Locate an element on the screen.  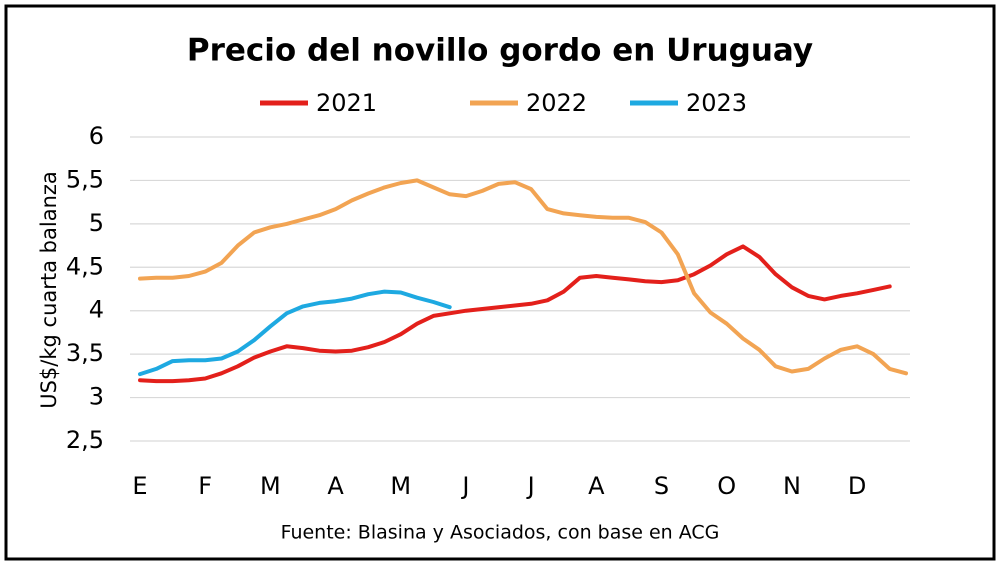
series-line is located at coordinates (295, 333).